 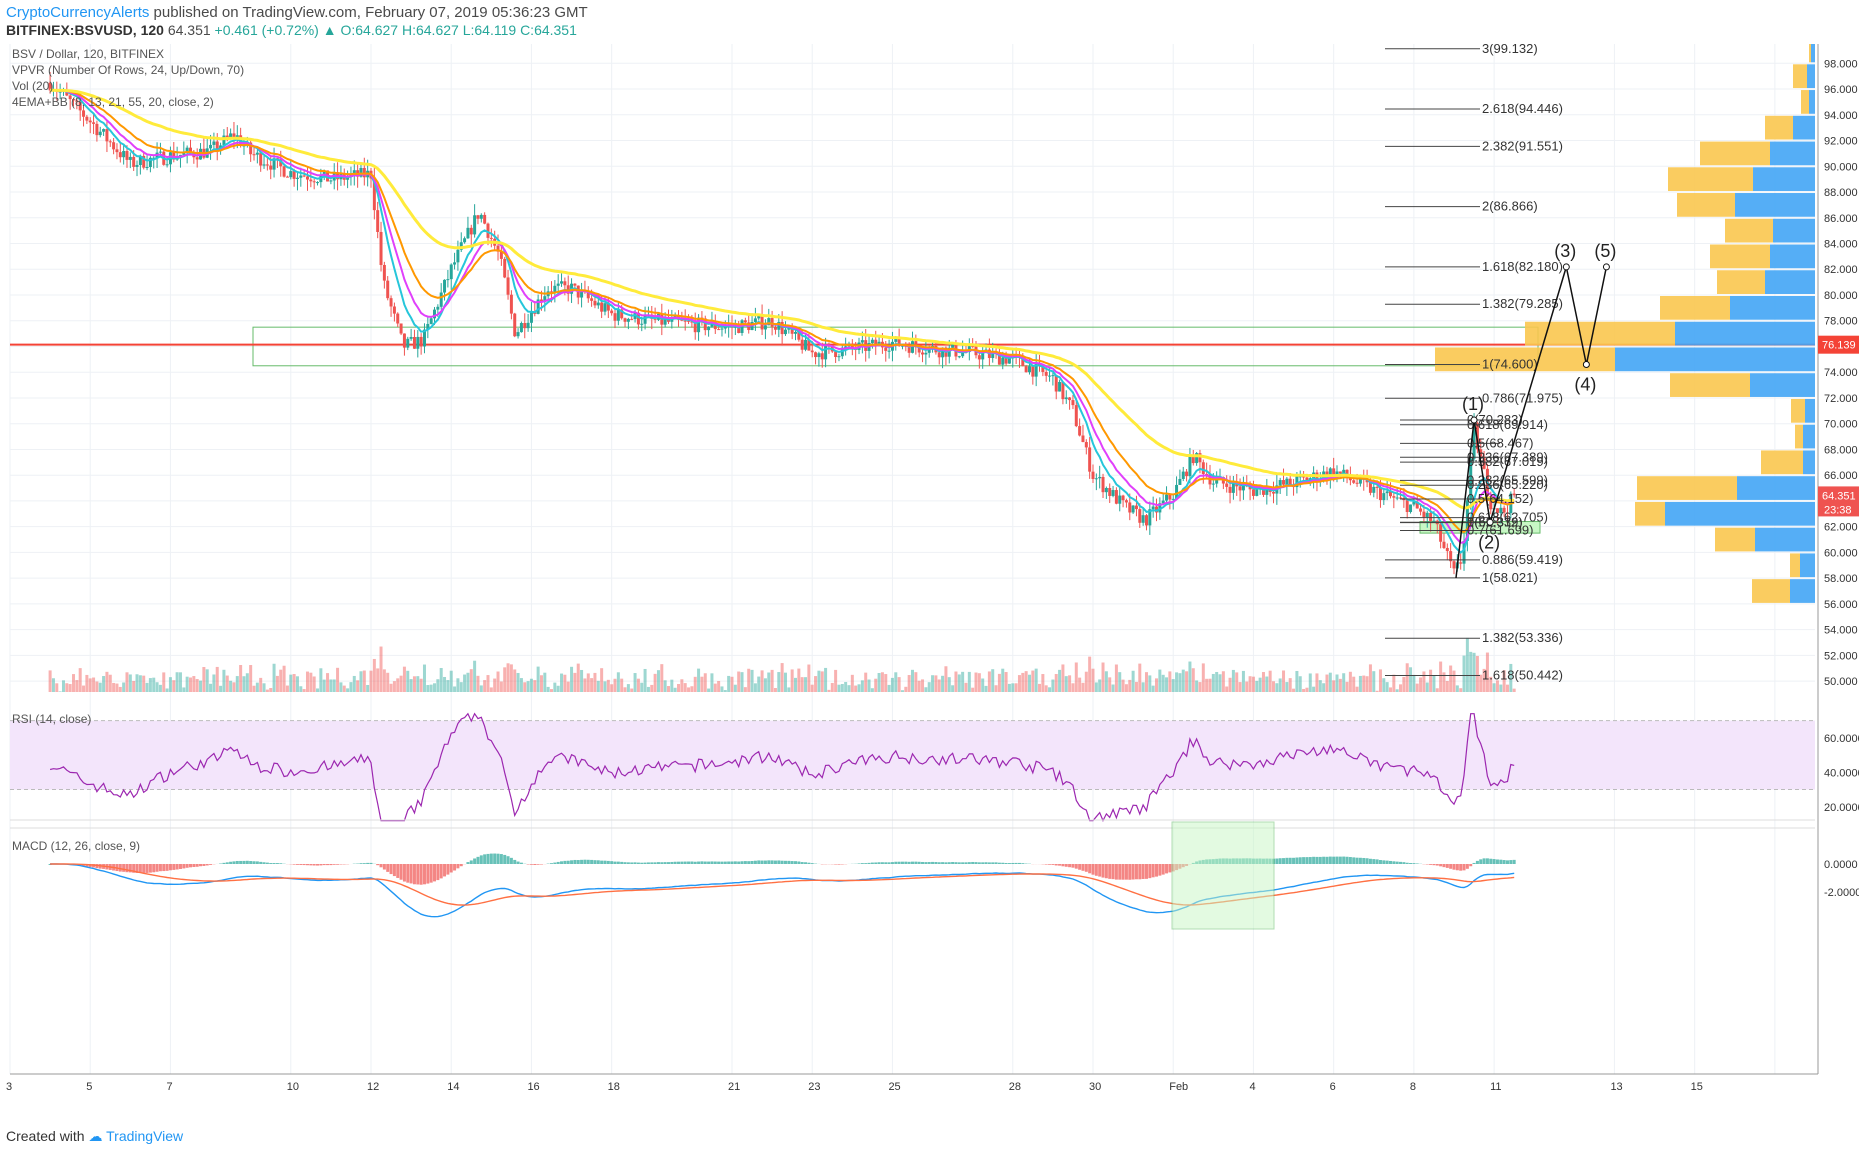 I want to click on vp-buy-bar, so click(x=1792, y=256).